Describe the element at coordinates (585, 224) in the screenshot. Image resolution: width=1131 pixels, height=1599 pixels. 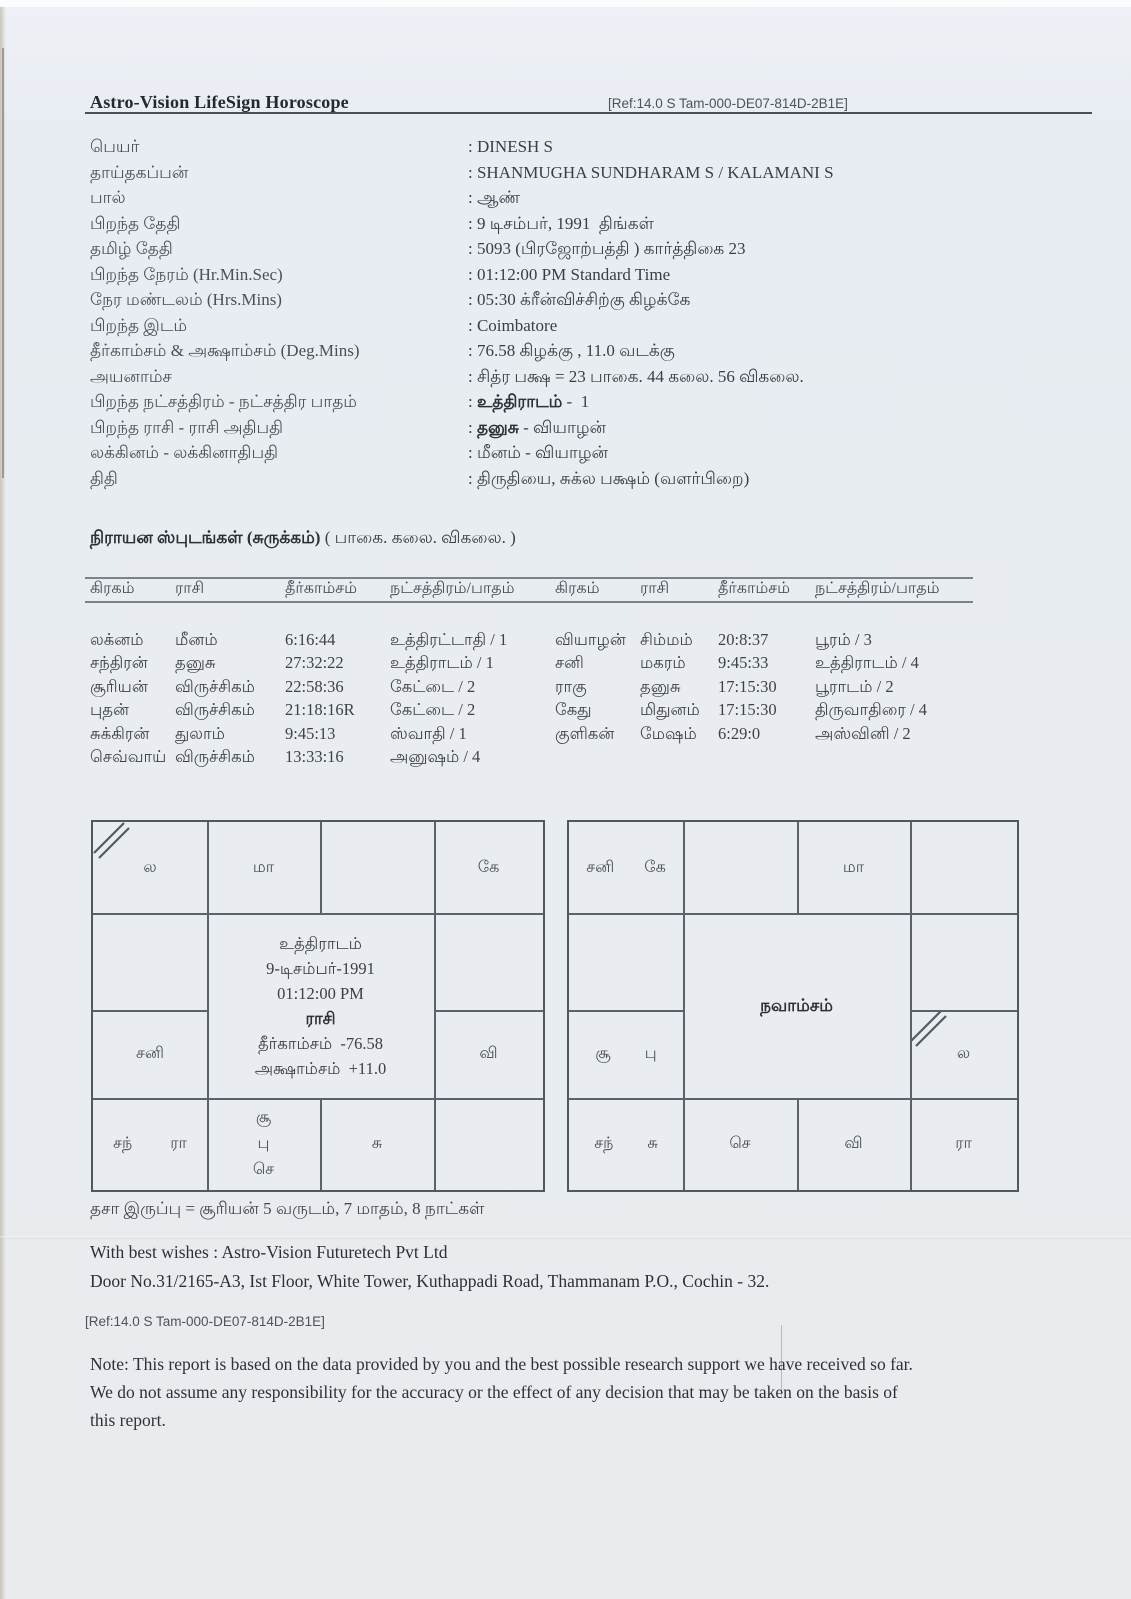
I see `info-row: பிறந்த தேதி: 9 டிசம்பர், 1991 திங்கள்` at that location.